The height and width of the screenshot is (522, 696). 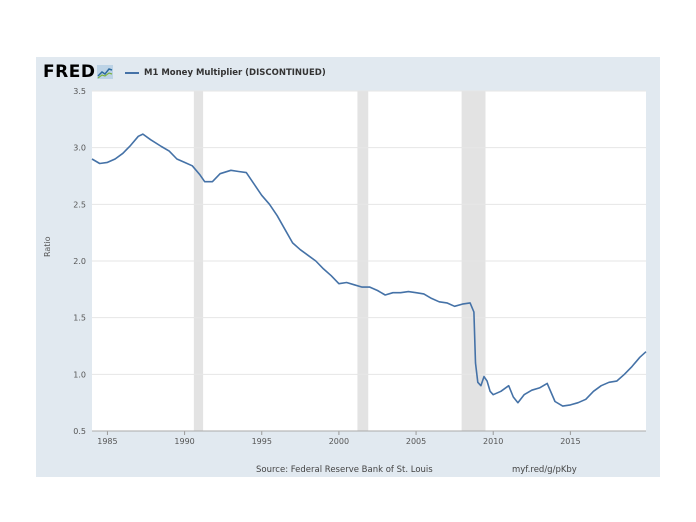 I want to click on legend-label: M1 Money Multiplier (DISCONTINUED), so click(x=235, y=73).